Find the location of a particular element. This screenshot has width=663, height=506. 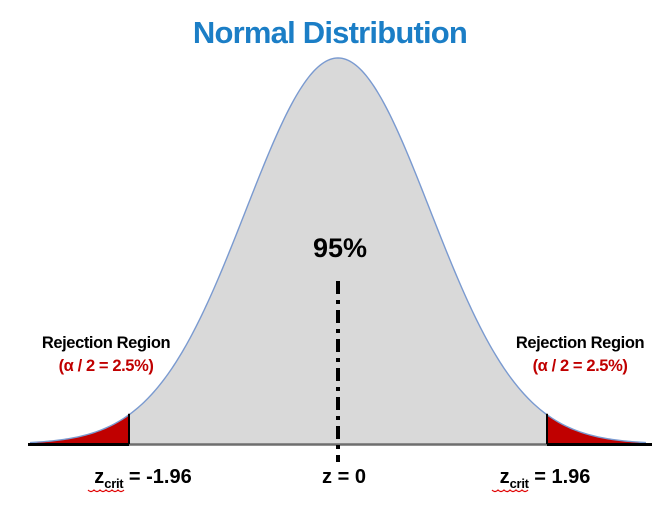

zcrit-value: = 1.96 is located at coordinates (559, 477).